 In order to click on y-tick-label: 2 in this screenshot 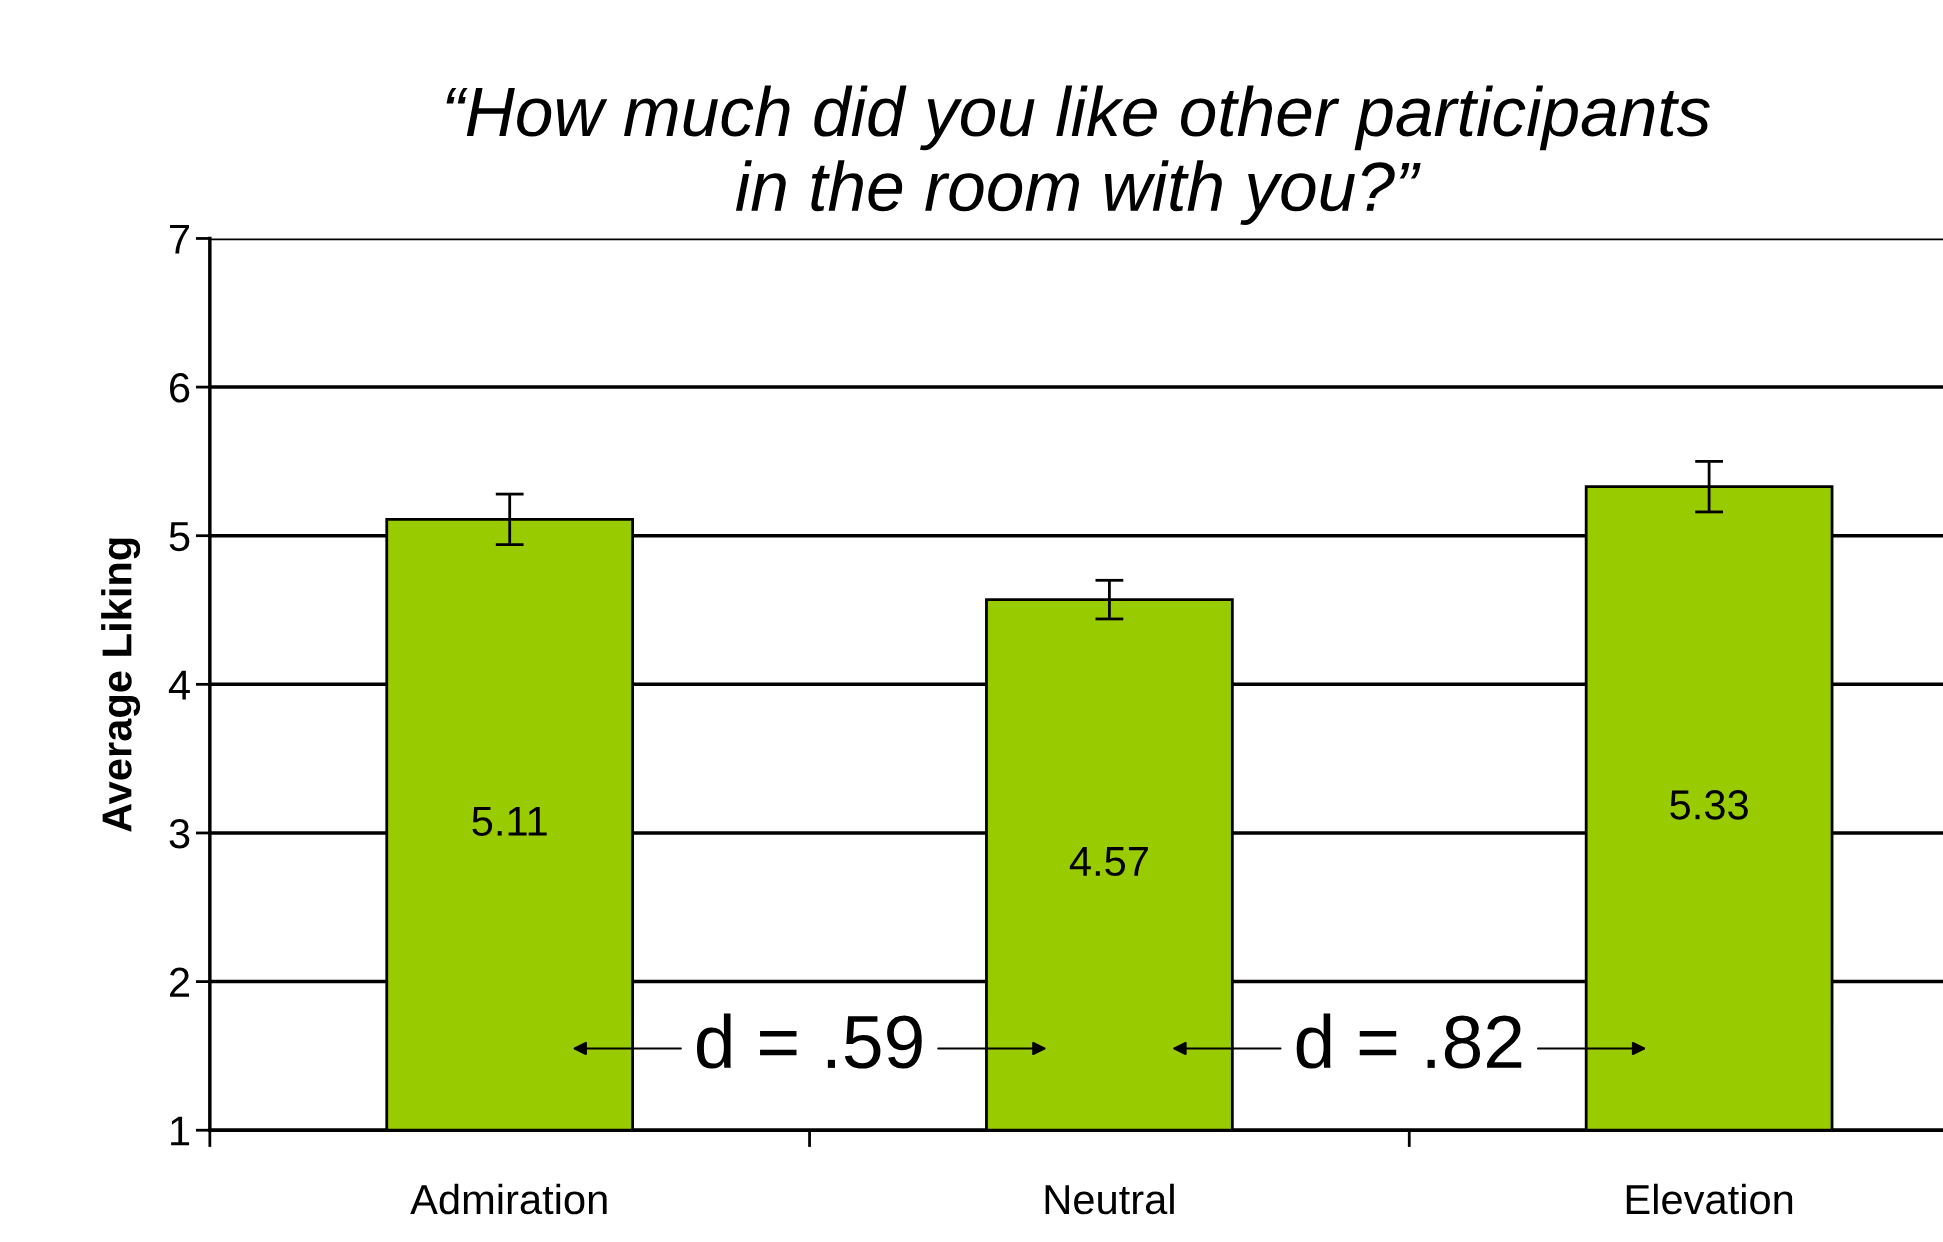, I will do `click(179, 982)`.